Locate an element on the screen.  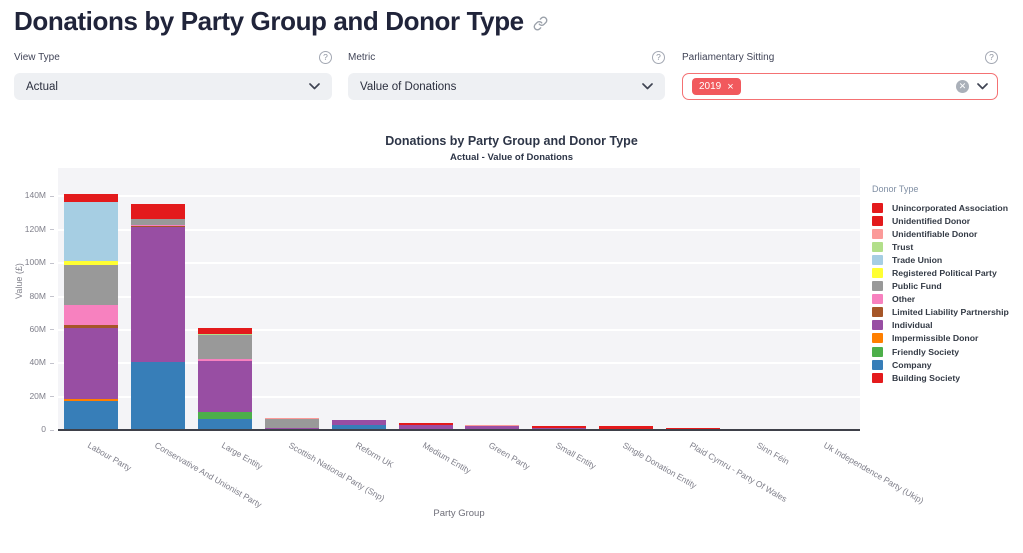
chip-label: 2019 is located at coordinates (710, 86).